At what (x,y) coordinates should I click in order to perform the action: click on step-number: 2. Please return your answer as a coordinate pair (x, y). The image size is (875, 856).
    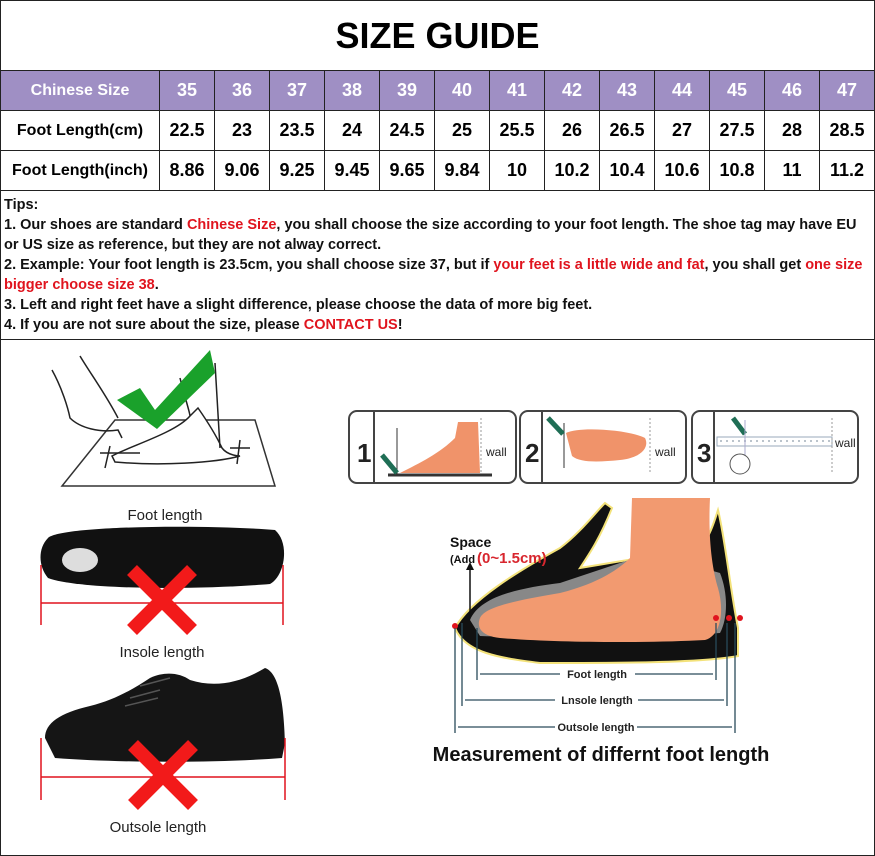
    Looking at the image, I should click on (532, 453).